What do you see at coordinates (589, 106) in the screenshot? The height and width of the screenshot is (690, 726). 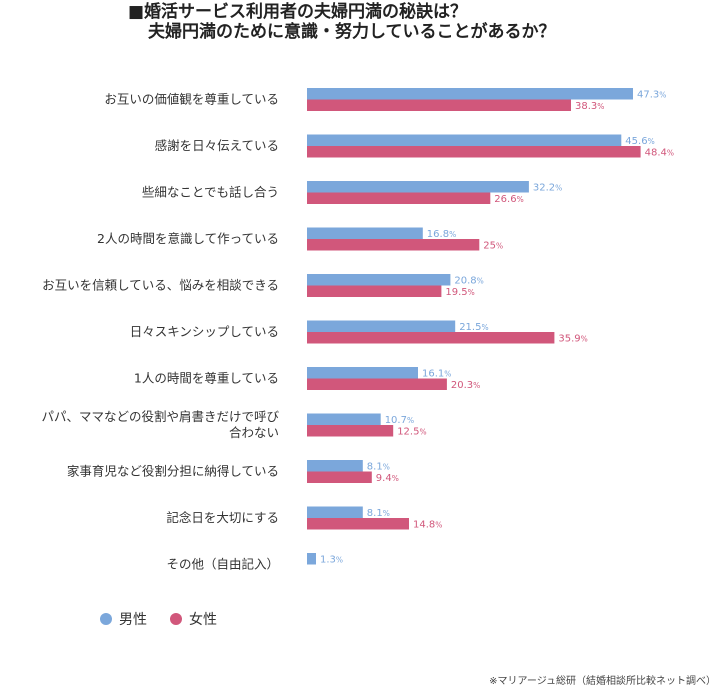 I see `value-label-female: 38.3%` at bounding box center [589, 106].